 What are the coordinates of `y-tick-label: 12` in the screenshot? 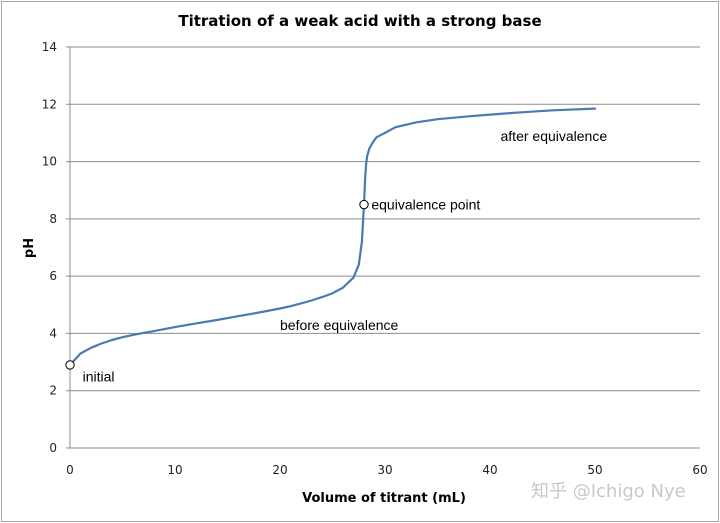 It's located at (49, 104).